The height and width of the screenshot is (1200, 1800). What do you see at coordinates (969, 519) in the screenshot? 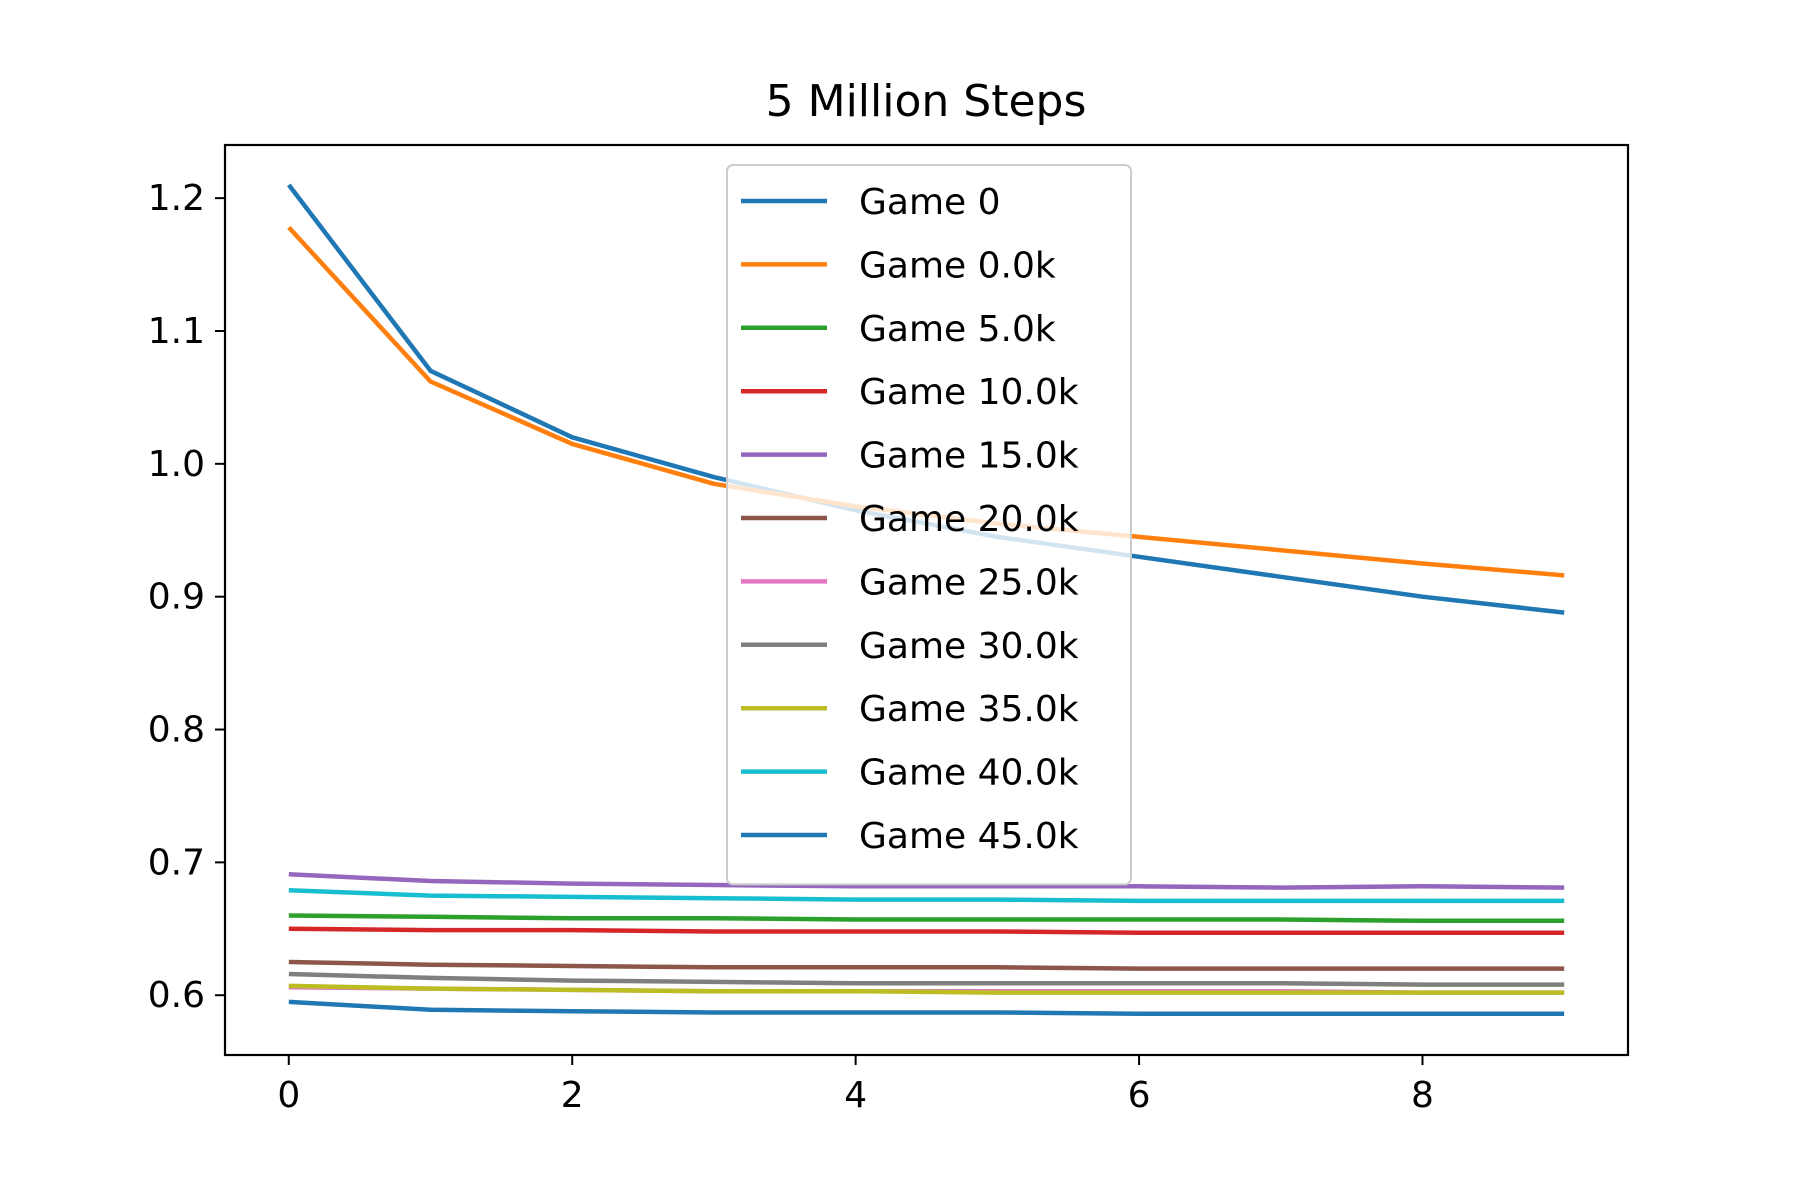
I see `legend-label: Game 20.0k` at bounding box center [969, 519].